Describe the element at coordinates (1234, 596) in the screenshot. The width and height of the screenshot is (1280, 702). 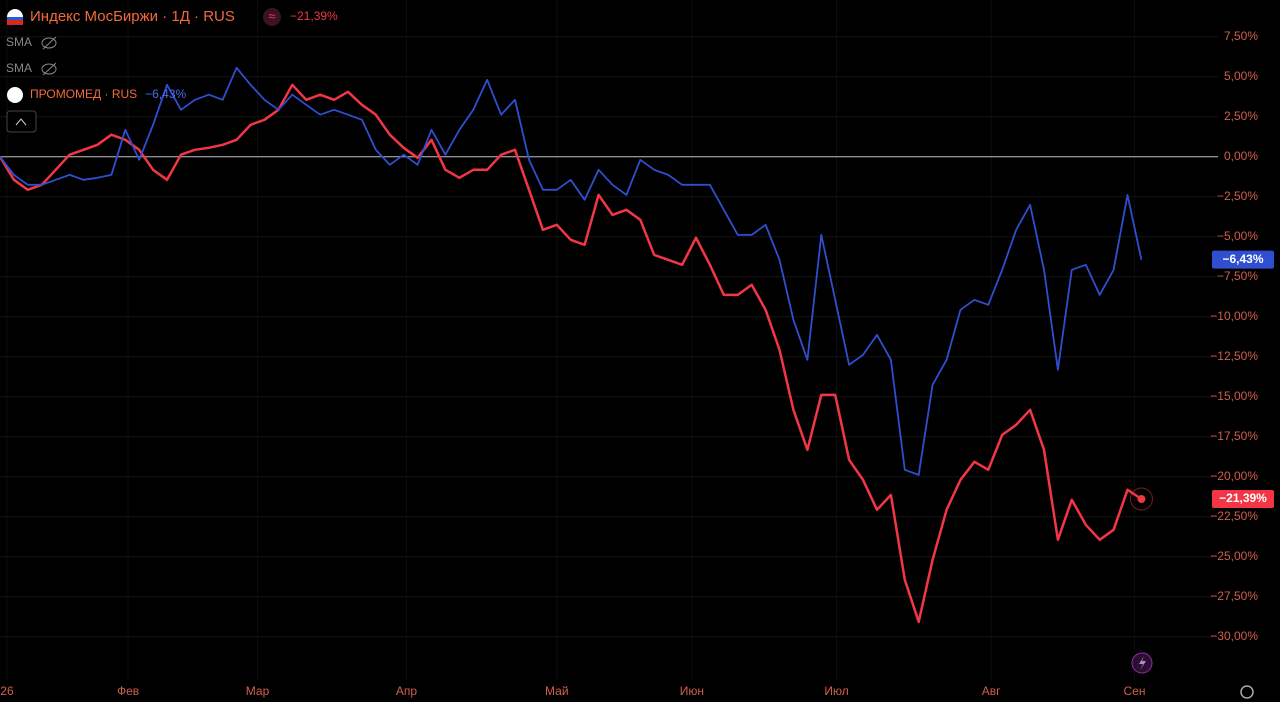
I see `y-tick-label: −27,50%` at that location.